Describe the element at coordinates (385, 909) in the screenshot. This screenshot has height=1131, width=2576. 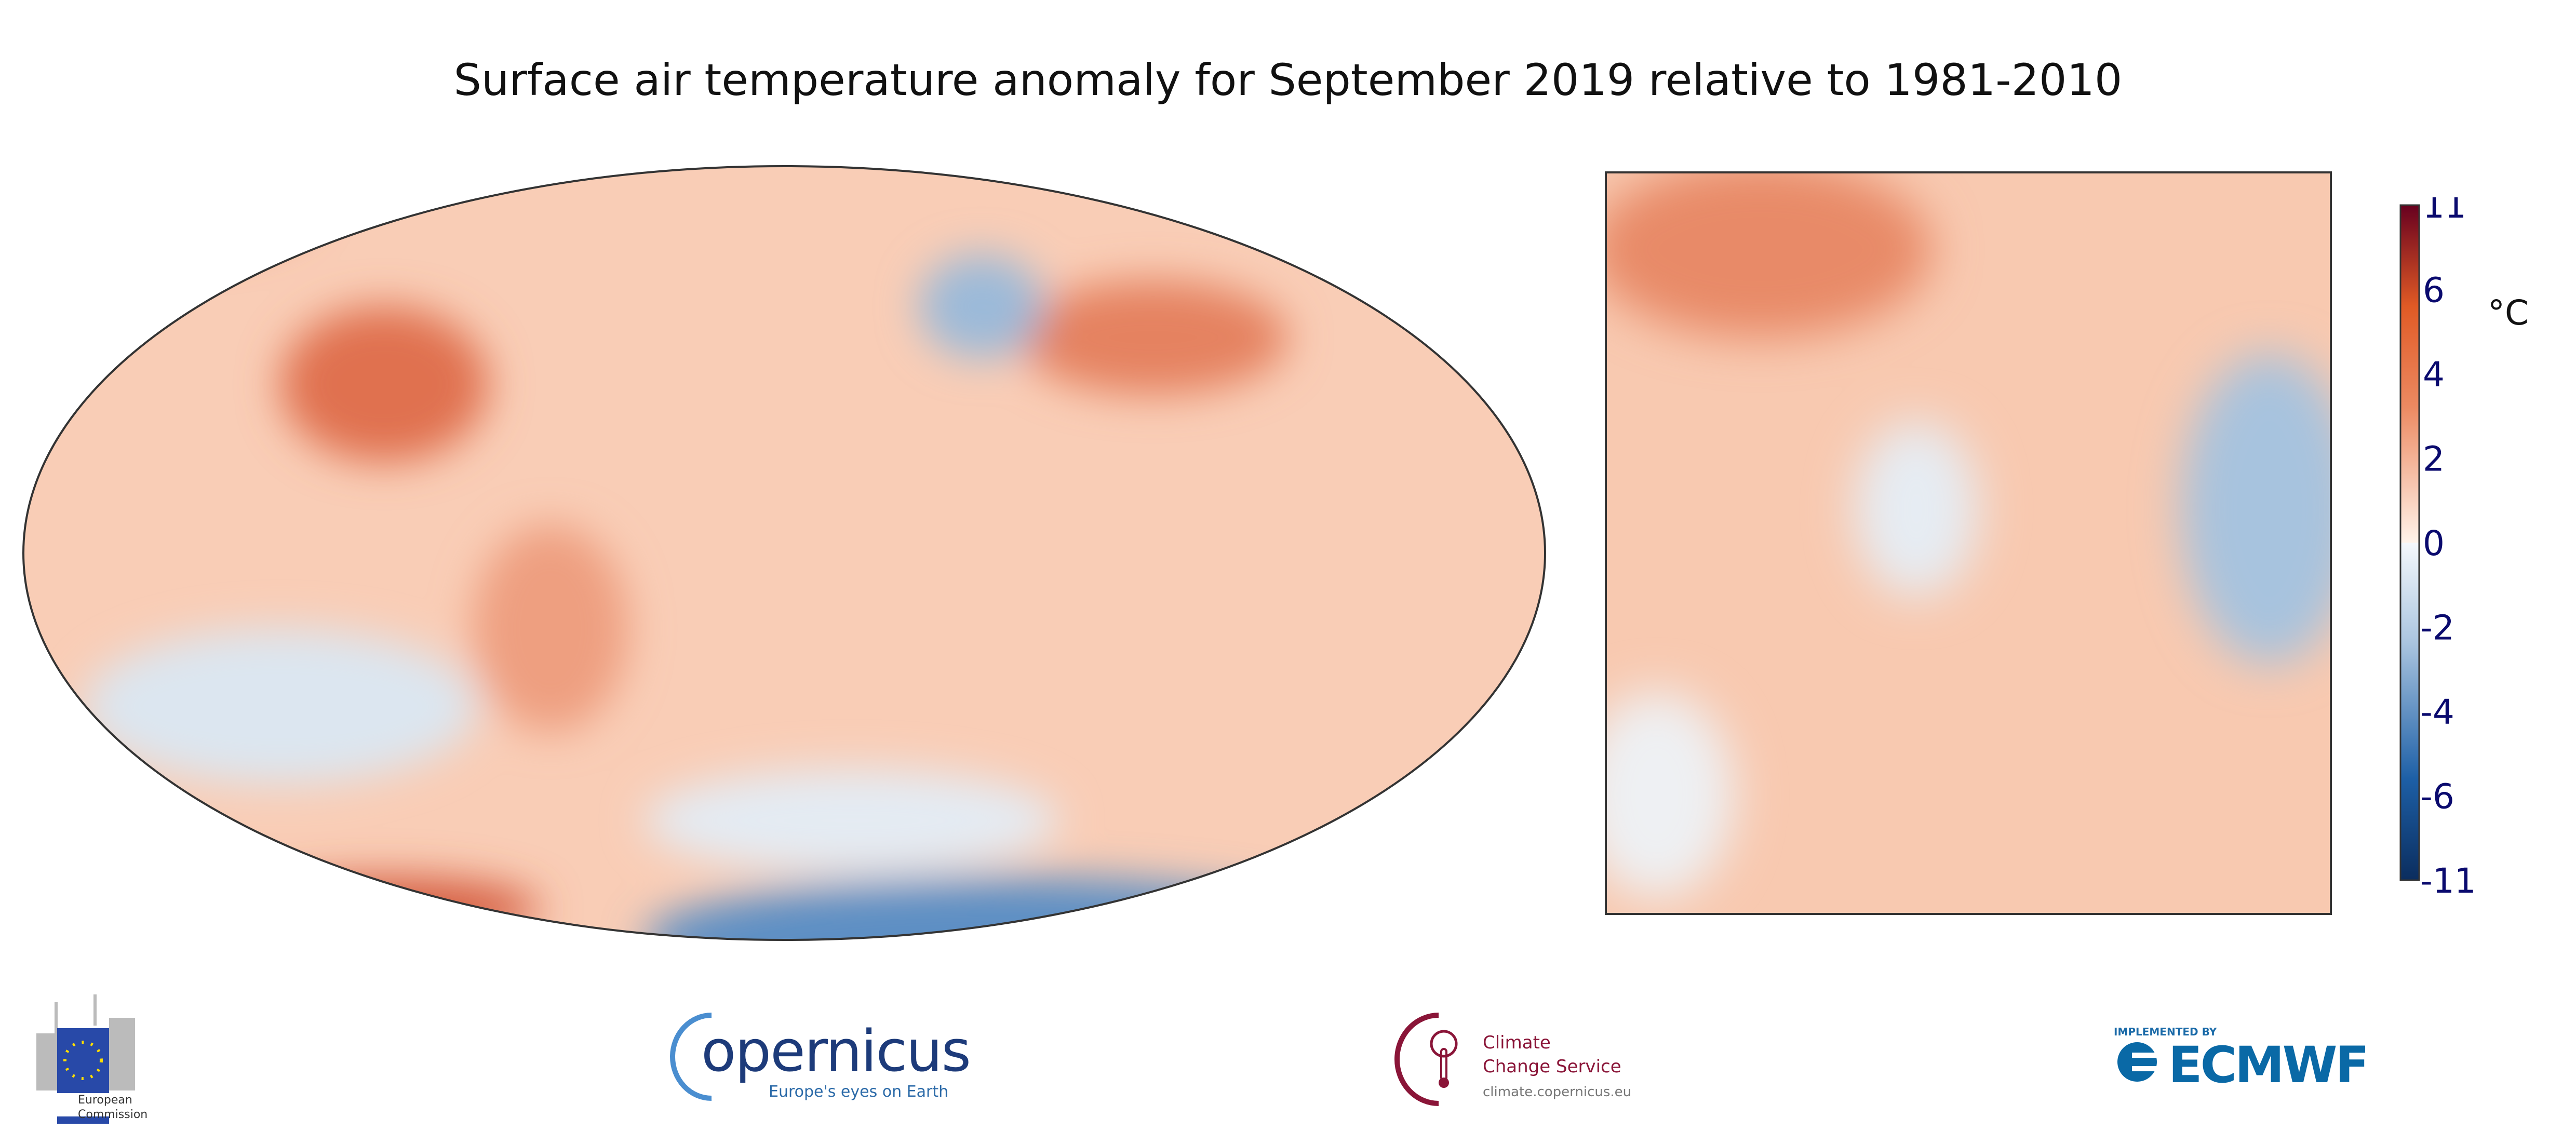
I see `anomaly-warm-southern-ocean` at that location.